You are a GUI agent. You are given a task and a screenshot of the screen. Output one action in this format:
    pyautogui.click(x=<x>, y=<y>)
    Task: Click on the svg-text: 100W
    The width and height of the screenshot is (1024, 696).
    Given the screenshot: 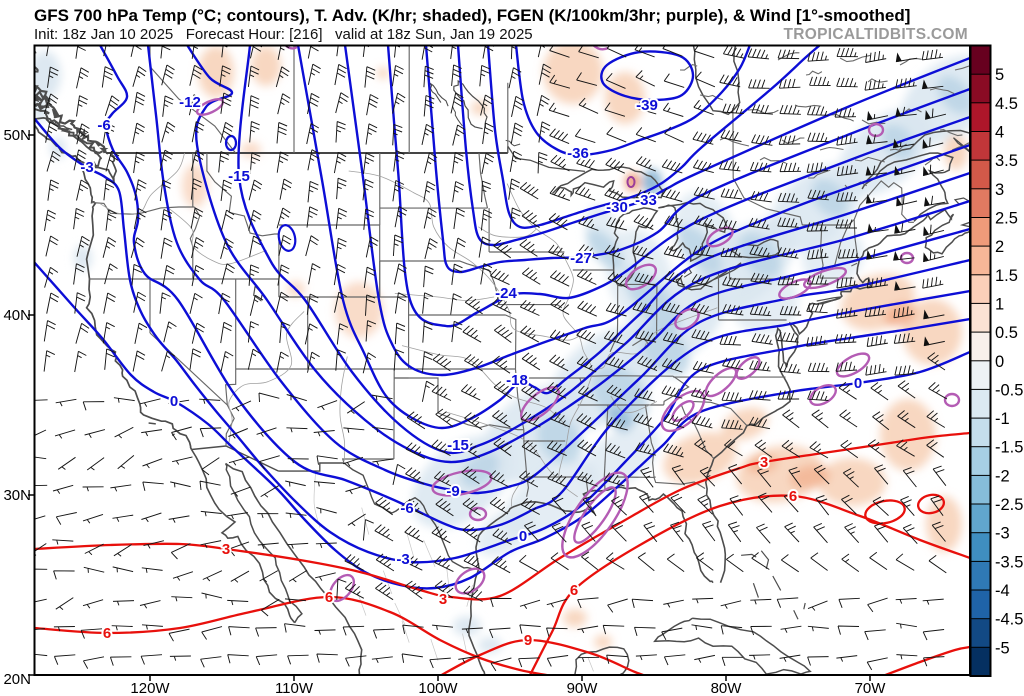 What is the action you would take?
    pyautogui.click(x=438, y=688)
    